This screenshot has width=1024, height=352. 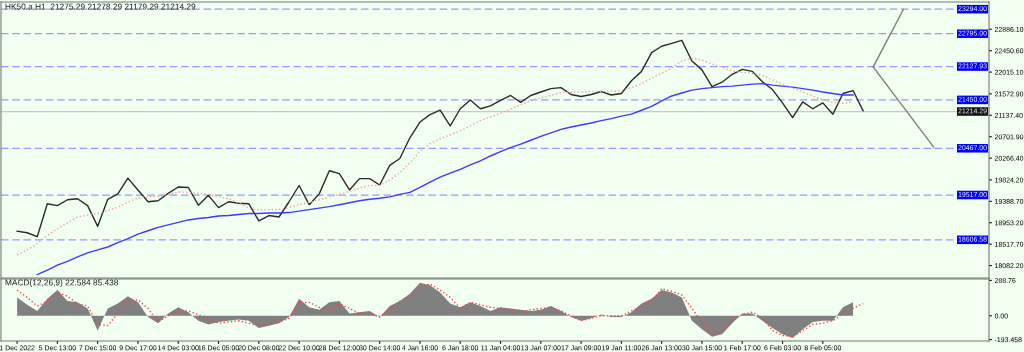 What do you see at coordinates (100, 7) in the screenshot?
I see `chart-title: HK50.a,H1 21275.29 21278.29 21179.29 21214.29` at bounding box center [100, 7].